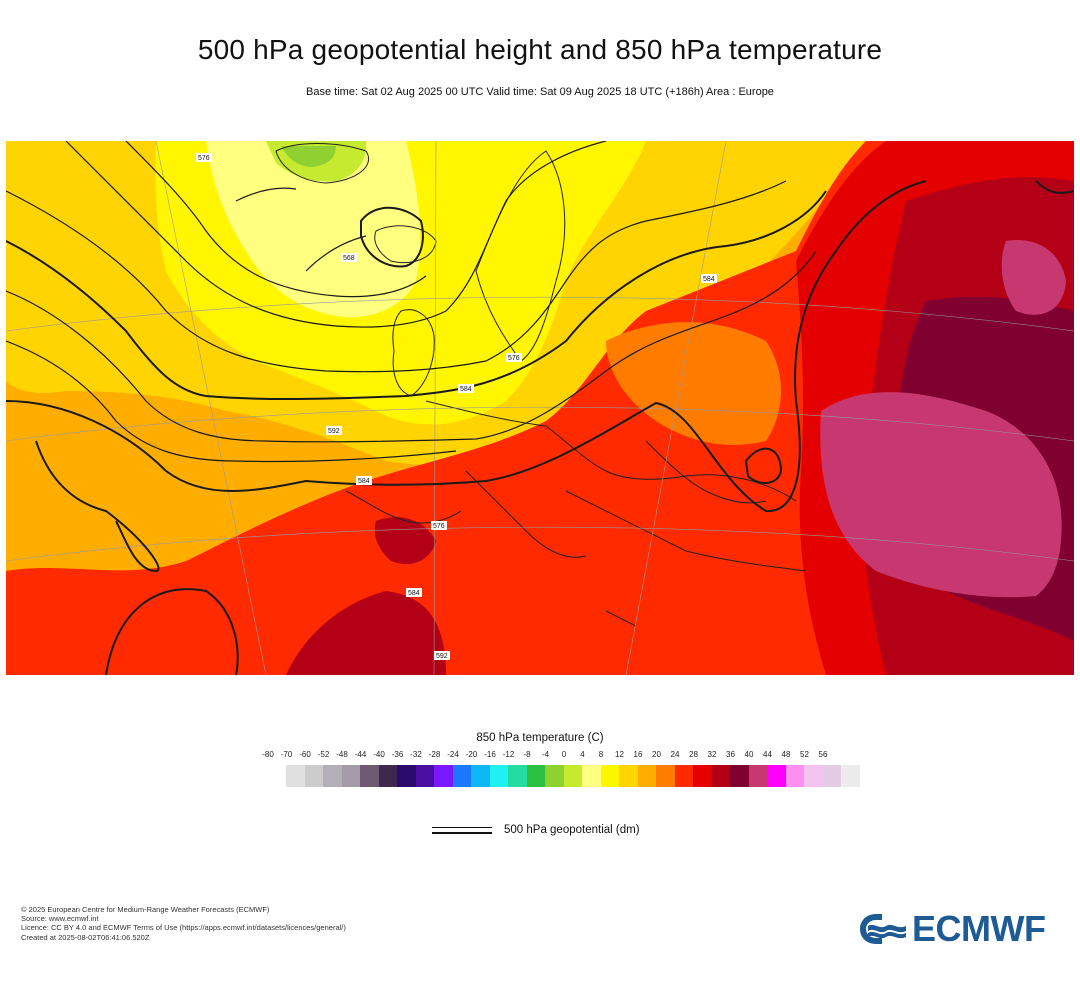  What do you see at coordinates (364, 481) in the screenshot?
I see `contour-label-1: 584` at bounding box center [364, 481].